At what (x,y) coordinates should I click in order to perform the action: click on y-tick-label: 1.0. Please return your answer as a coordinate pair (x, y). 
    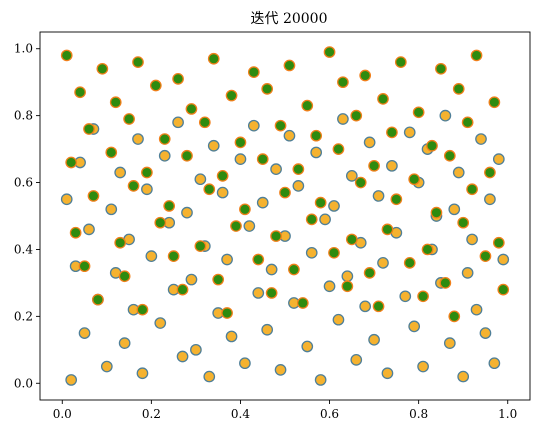
    Looking at the image, I should click on (23, 49).